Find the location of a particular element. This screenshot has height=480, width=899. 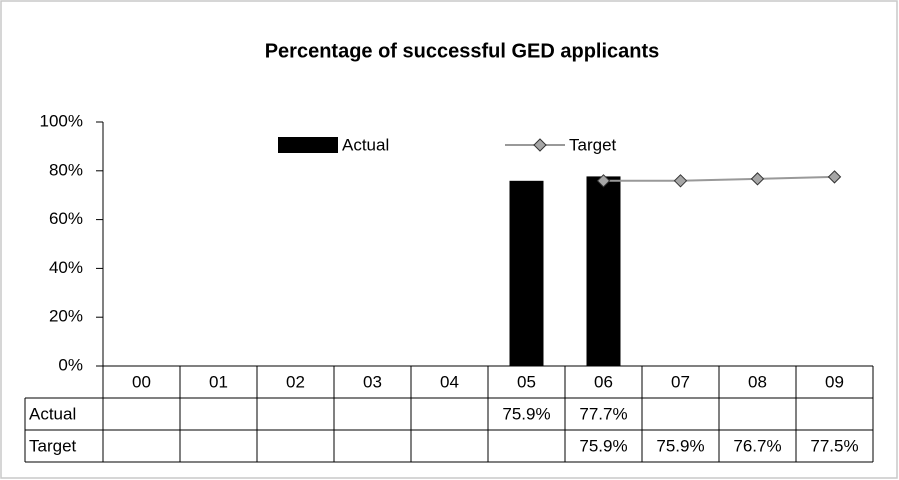

table-row-label: Actual is located at coordinates (52, 413).